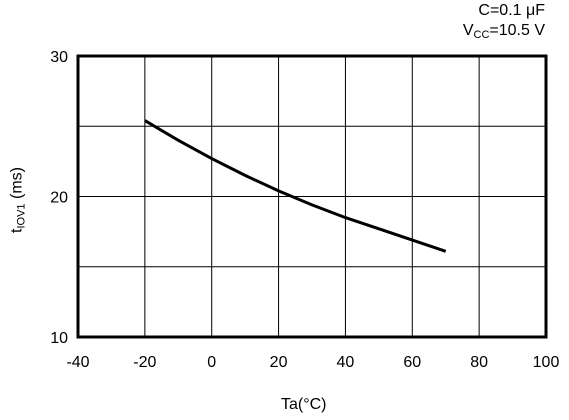 The image size is (569, 420). What do you see at coordinates (279, 362) in the screenshot?
I see `x-tick-label: 20` at bounding box center [279, 362].